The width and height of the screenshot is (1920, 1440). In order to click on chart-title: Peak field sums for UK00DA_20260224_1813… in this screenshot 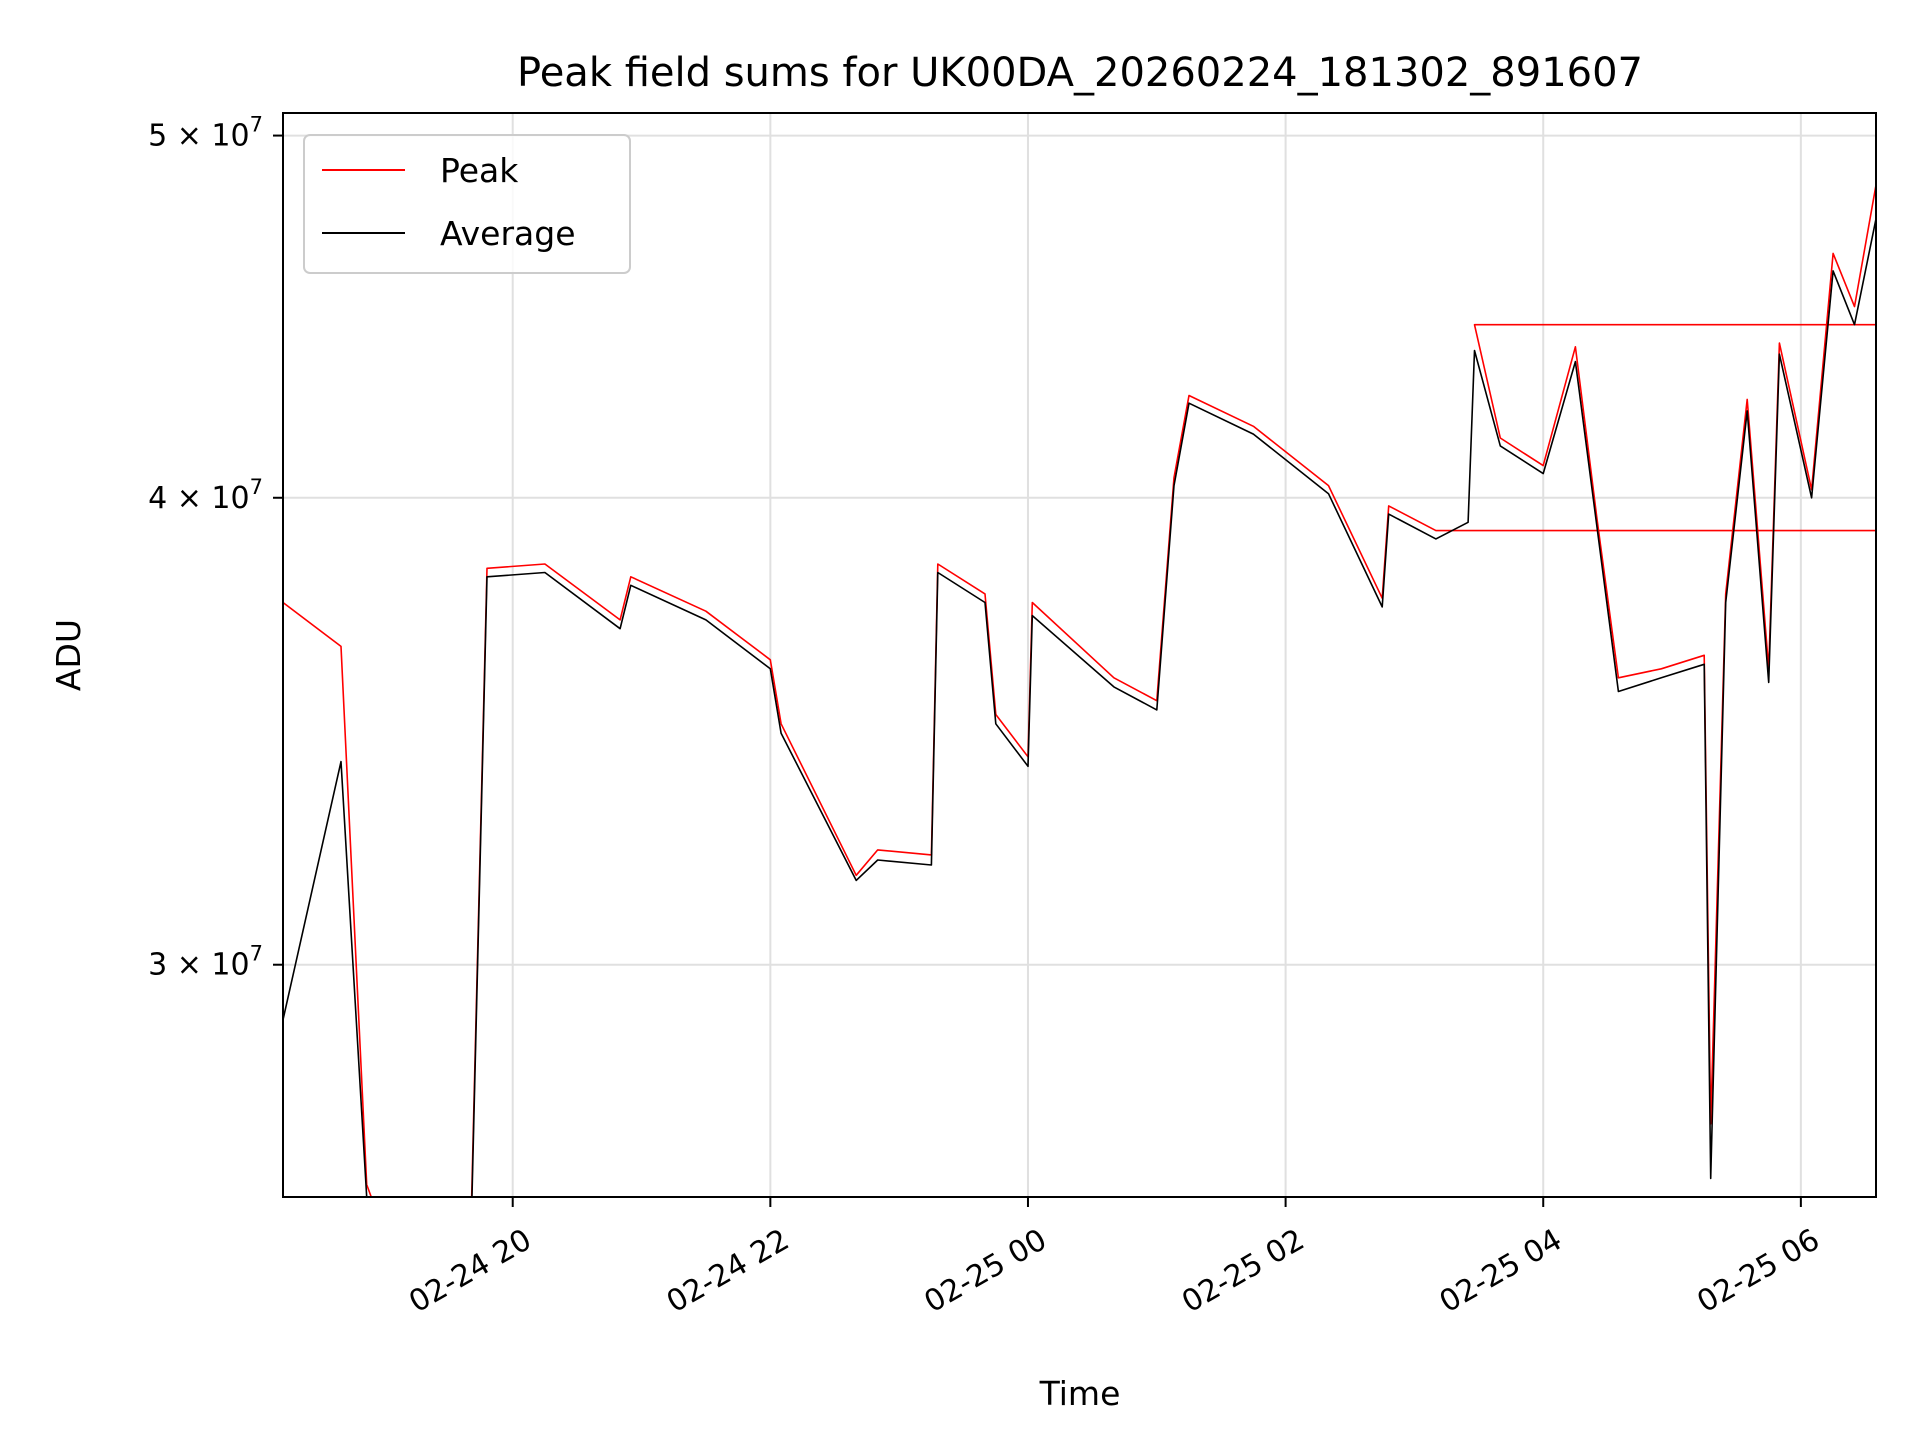, I will do `click(1080, 73)`.